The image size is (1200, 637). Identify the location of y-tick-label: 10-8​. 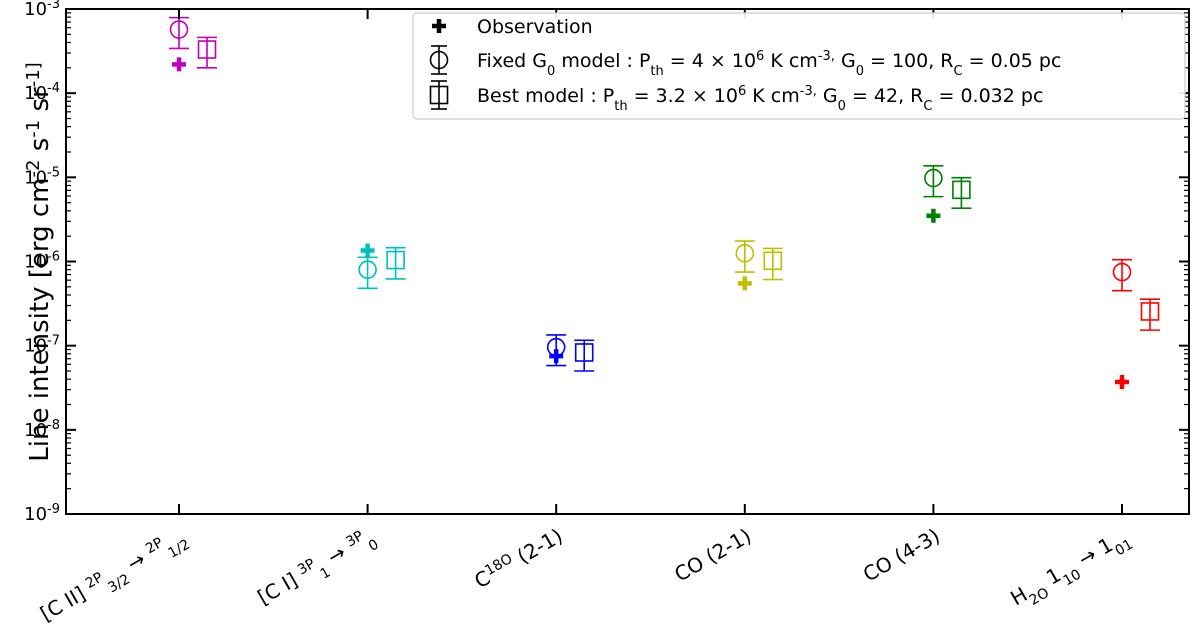
(42, 429).